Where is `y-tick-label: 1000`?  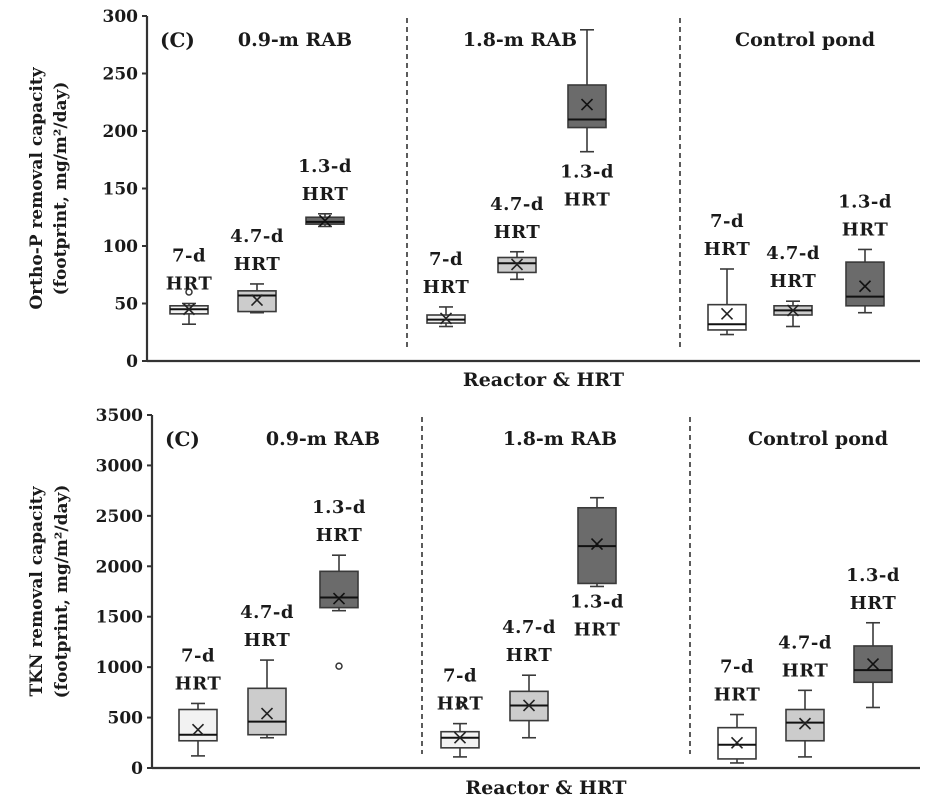
y-tick-label: 1000 is located at coordinates (119, 668).